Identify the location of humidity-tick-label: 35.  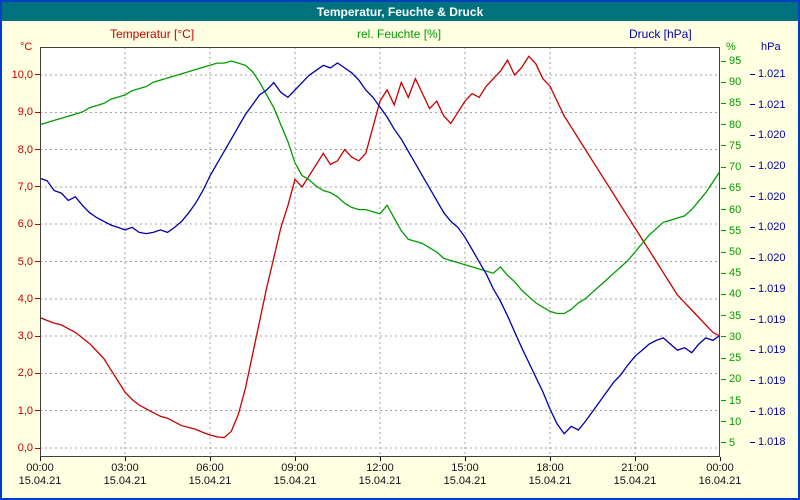
(735, 315).